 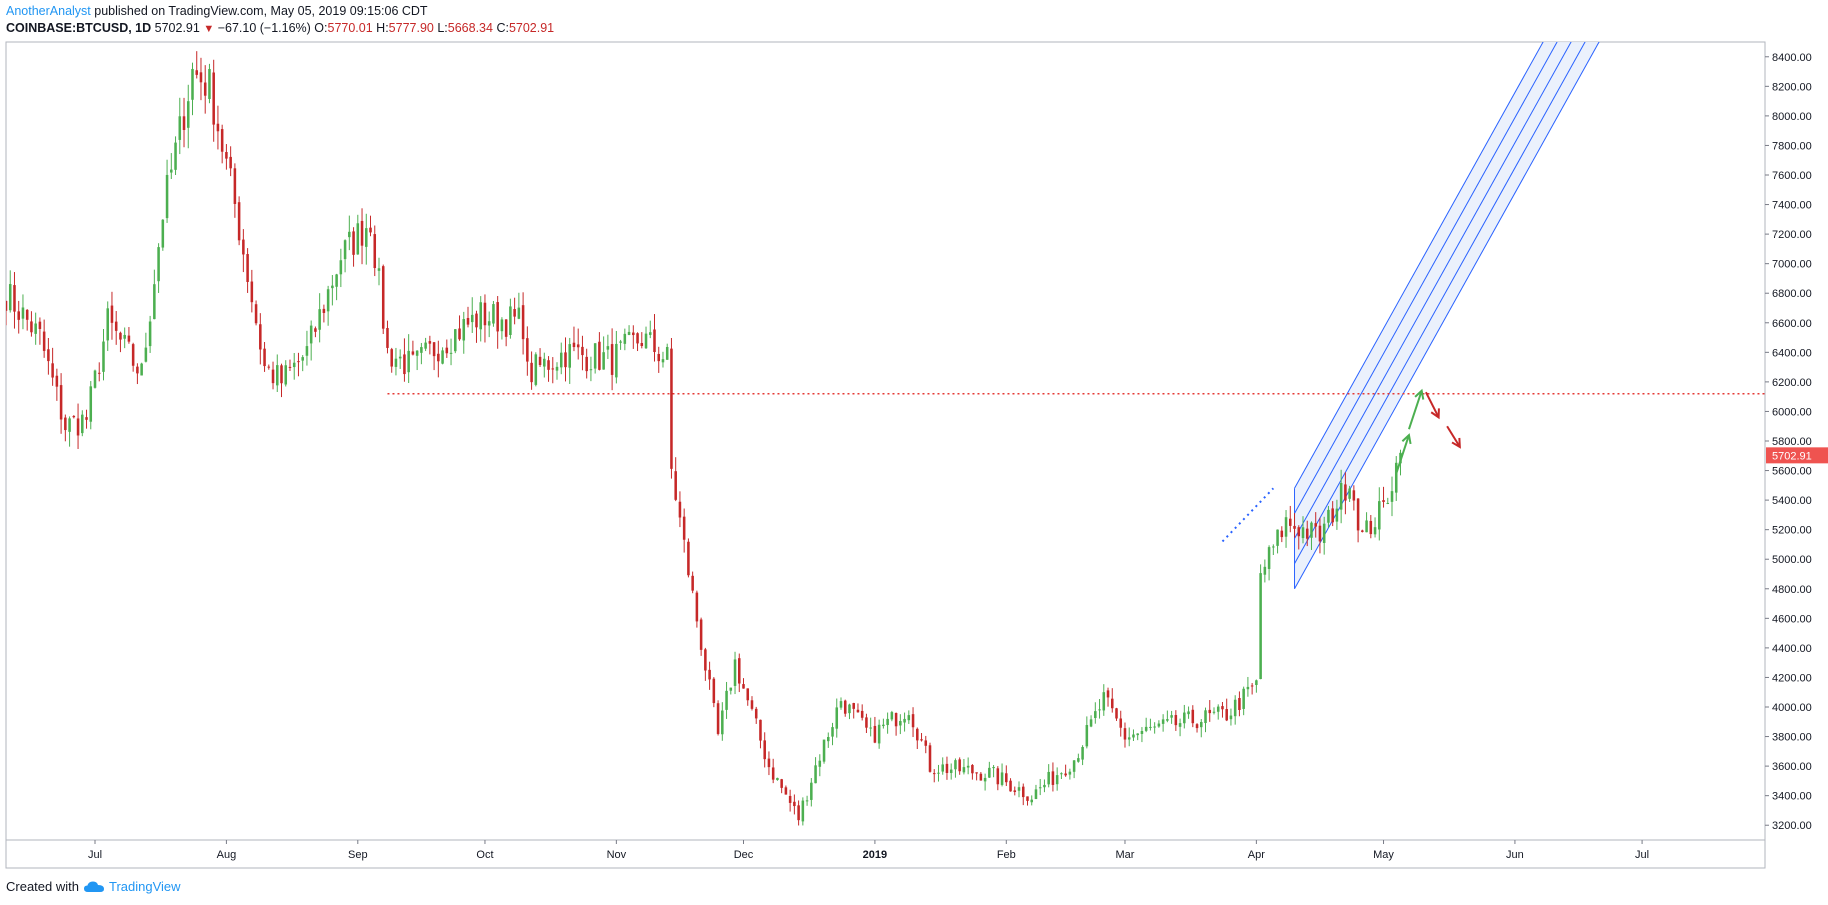 I want to click on time-axis: Jul Aug Sep Oct Nov Dec 2019 Feb Mar Apr May Jun Jul, so click(x=868, y=850).